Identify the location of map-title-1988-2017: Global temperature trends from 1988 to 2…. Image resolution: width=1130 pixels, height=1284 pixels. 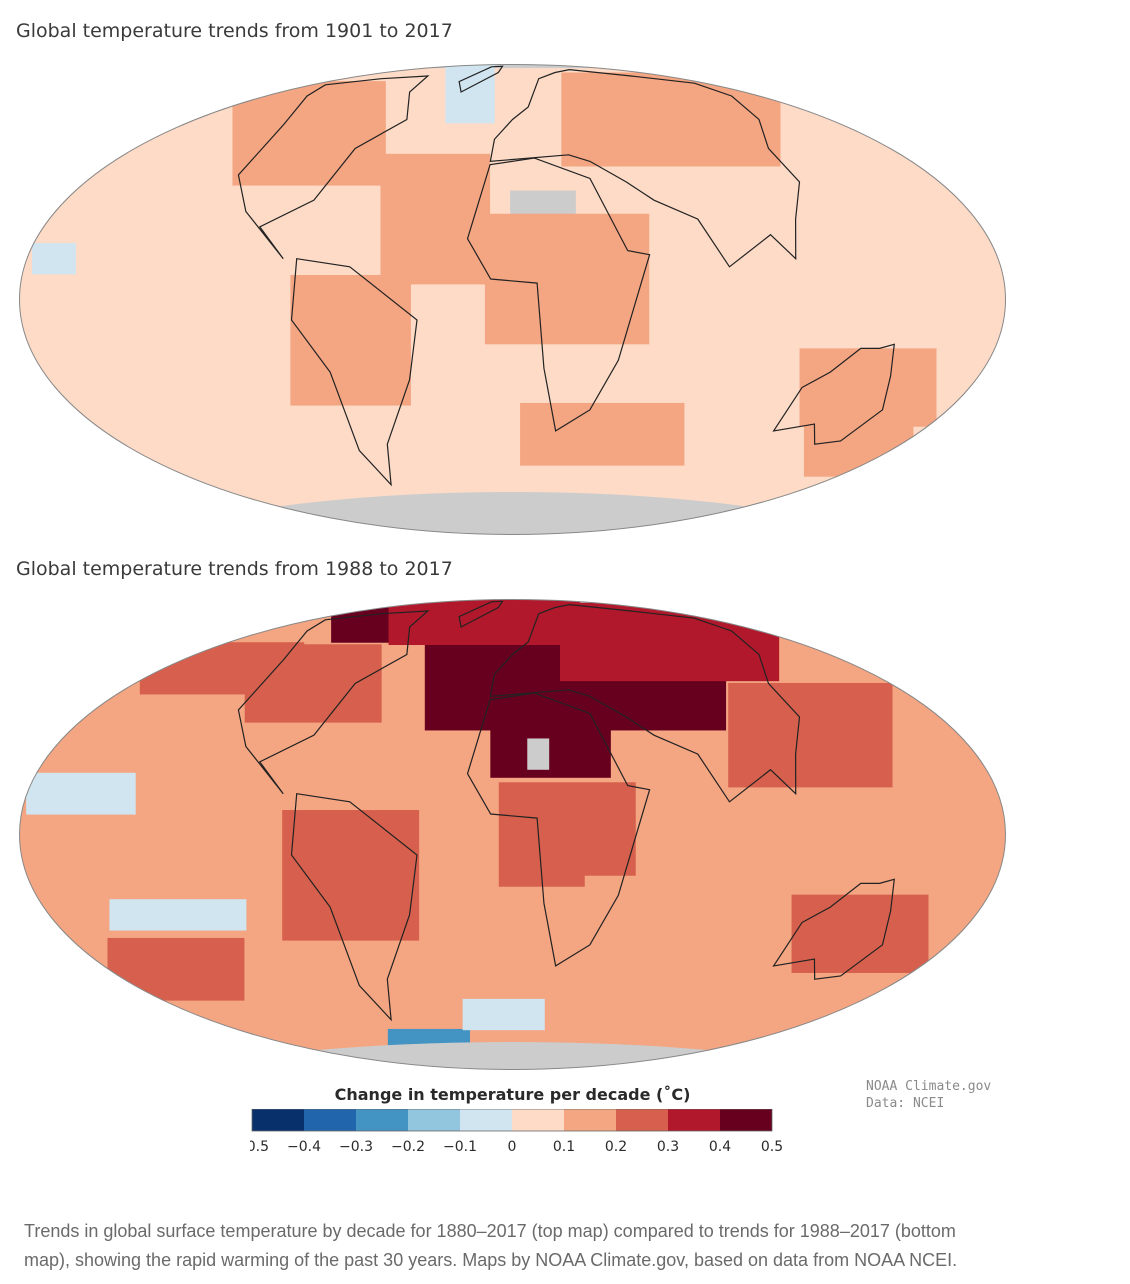
(234, 569).